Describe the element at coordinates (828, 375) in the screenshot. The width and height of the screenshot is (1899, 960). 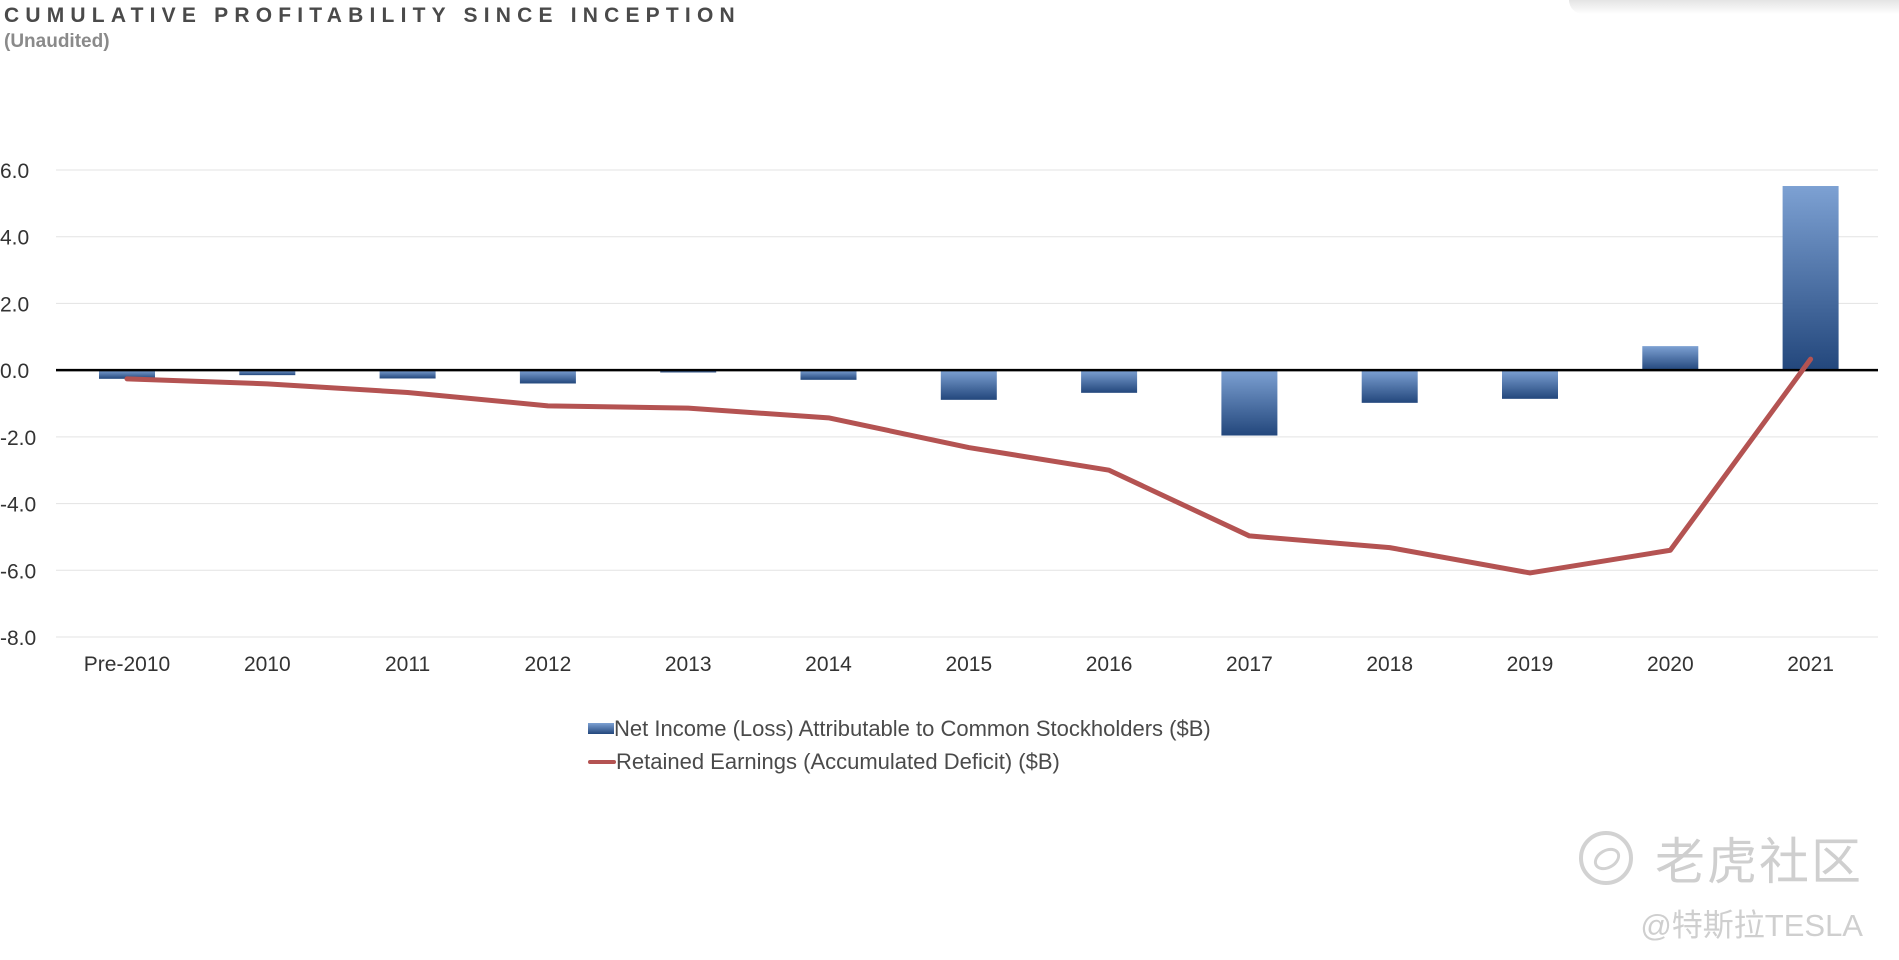
I see `bar-2014` at that location.